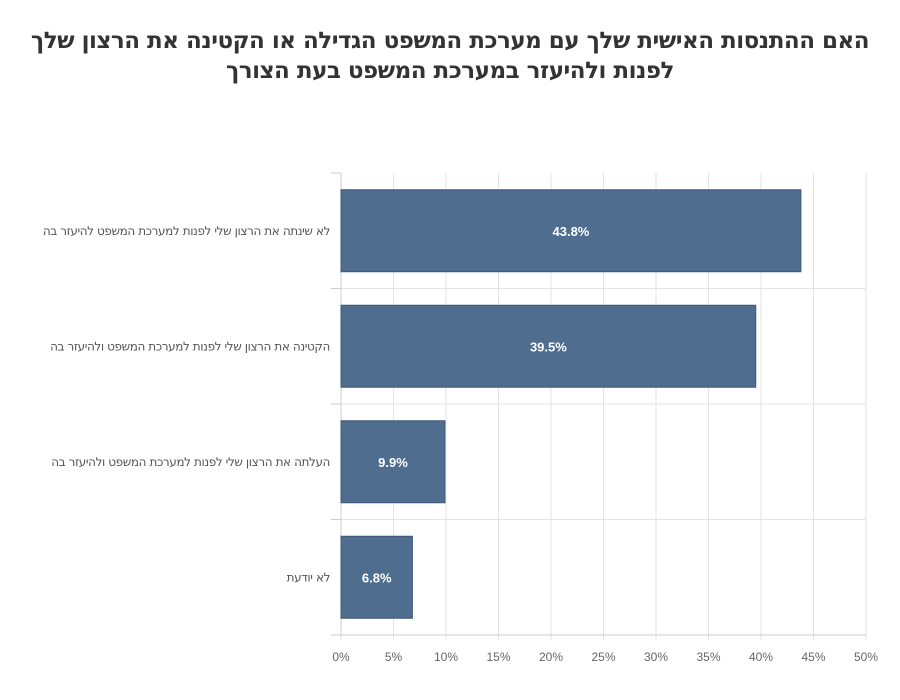 Image resolution: width=900 pixels, height=700 pixels. What do you see at coordinates (450, 71) in the screenshot?
I see `chart-title-line-2: לפנות ולהיעזר במערכת המשפט בעת הצורך` at bounding box center [450, 71].